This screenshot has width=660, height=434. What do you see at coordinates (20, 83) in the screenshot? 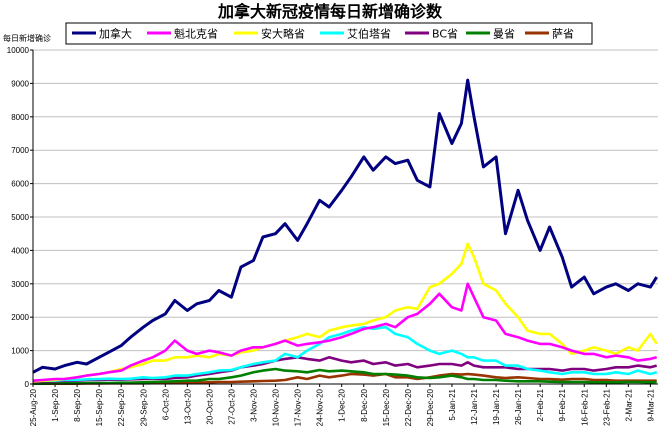
I see `y-tick-label: 9000` at bounding box center [20, 83].